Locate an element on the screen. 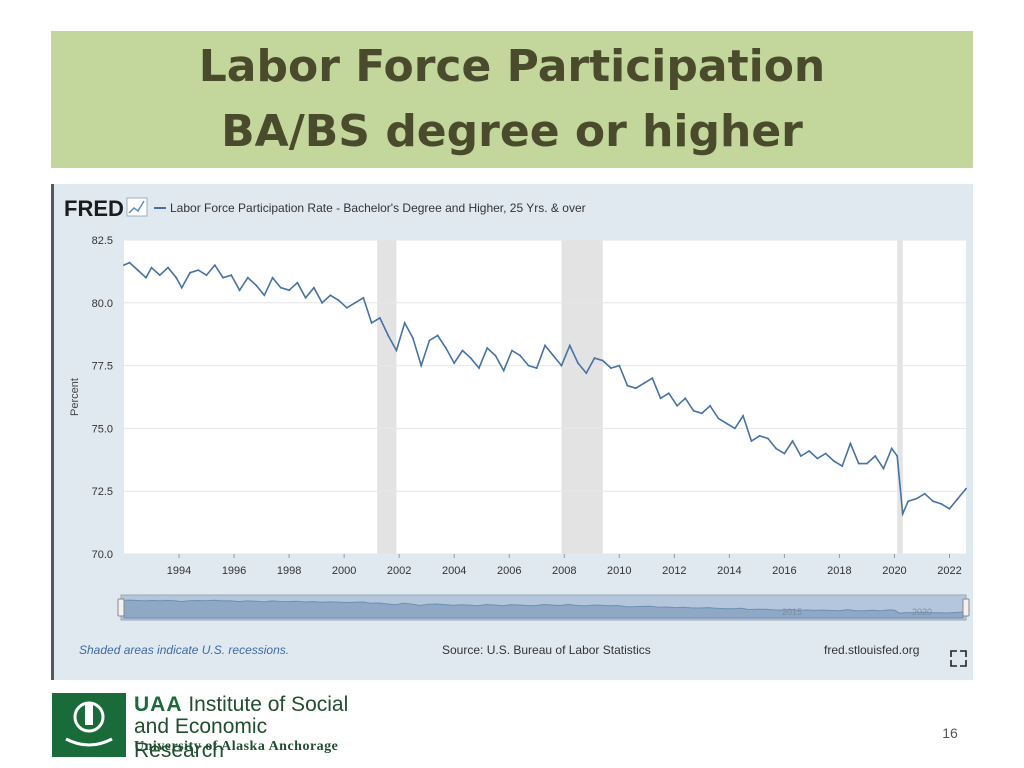 This screenshot has height=768, width=1024. range-navigator: 2015 2020 is located at coordinates (543, 607).